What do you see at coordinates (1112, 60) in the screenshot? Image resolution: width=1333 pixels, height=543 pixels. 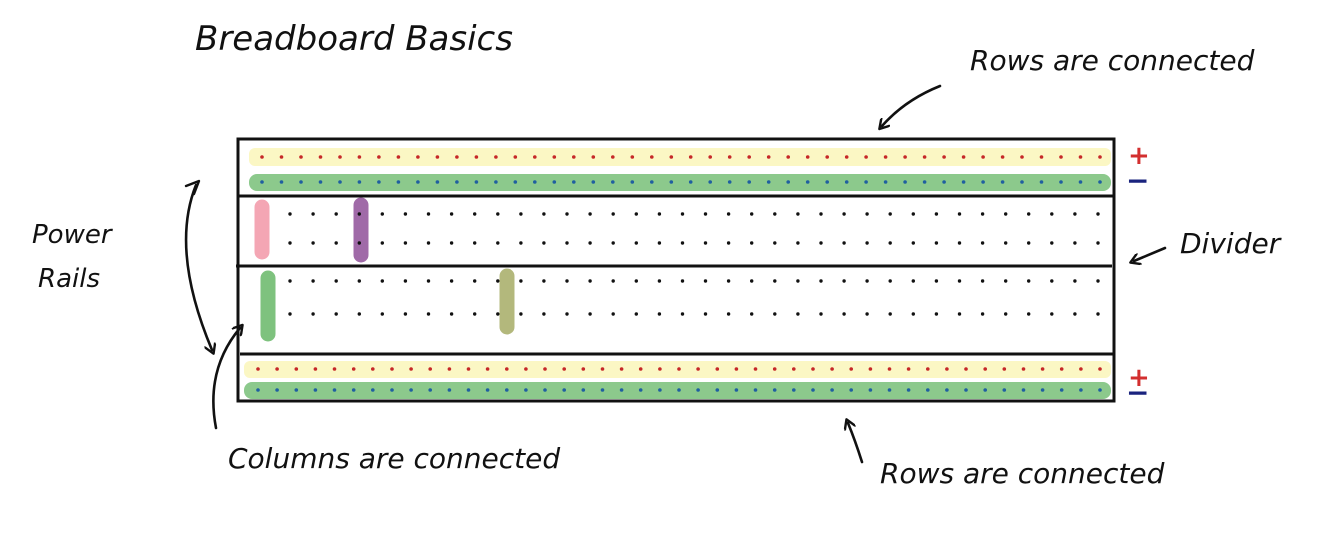 I see `label-rows-connected-top: Rows are connected` at bounding box center [1112, 60].